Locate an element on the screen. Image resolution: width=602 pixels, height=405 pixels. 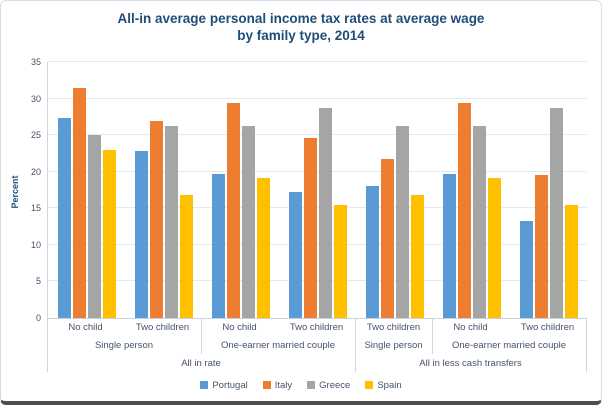
y-tick-label: 5 is located at coordinates (38, 281).